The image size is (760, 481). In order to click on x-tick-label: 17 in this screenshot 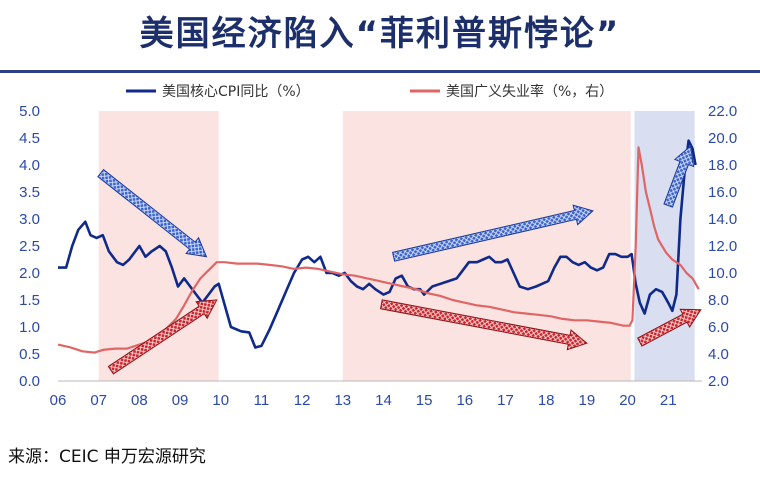, I will do `click(505, 400)`.